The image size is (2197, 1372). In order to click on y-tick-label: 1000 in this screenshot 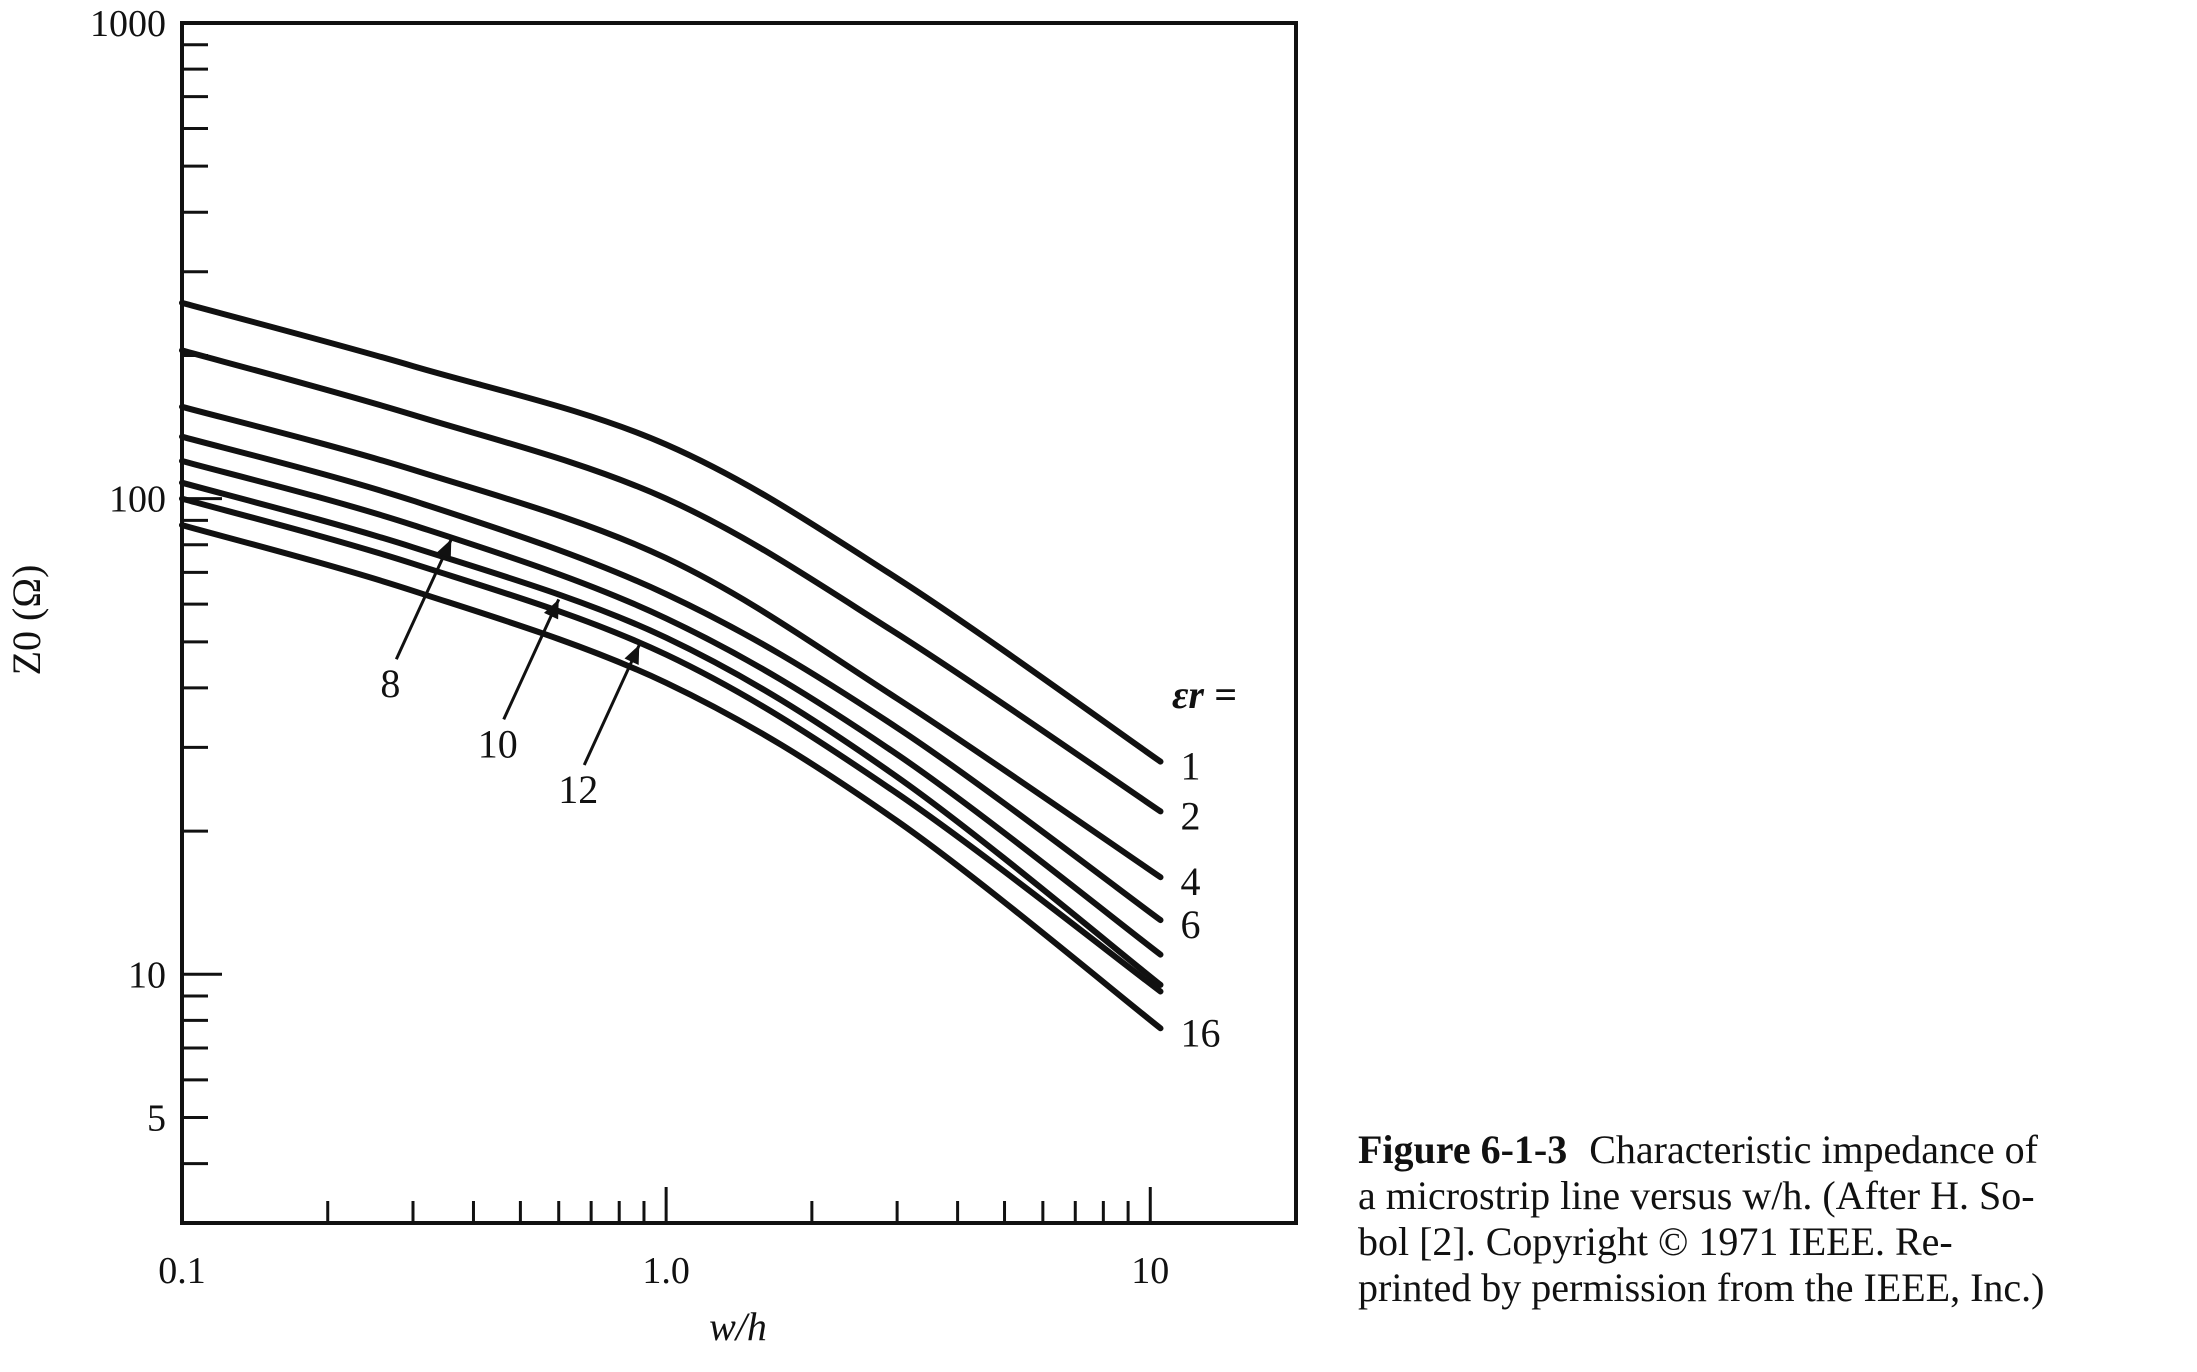, I will do `click(128, 24)`.